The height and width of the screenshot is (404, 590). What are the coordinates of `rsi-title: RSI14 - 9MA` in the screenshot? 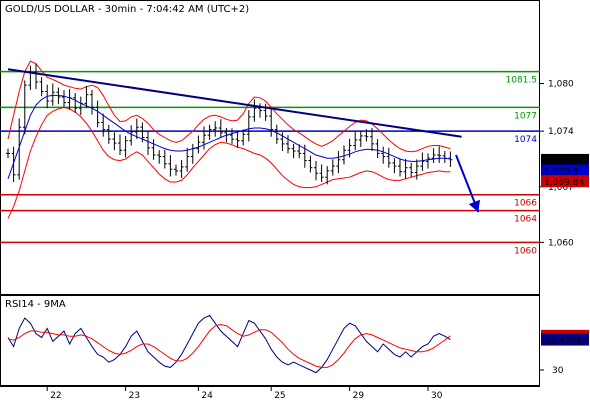 It's located at (35, 304).